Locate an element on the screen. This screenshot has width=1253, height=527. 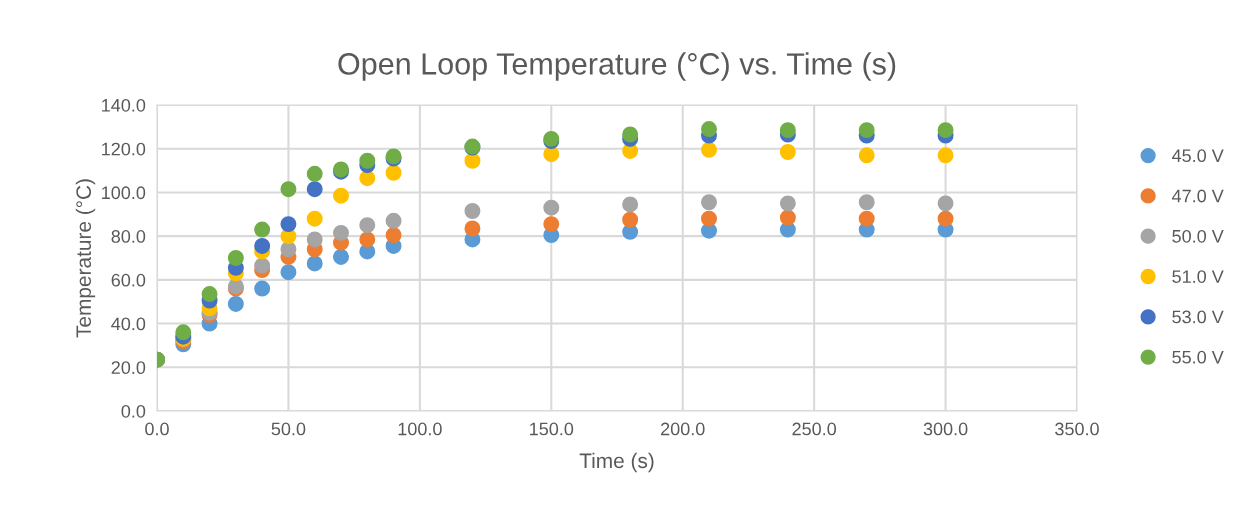
x-axis-title: Time (s) is located at coordinates (616, 462).